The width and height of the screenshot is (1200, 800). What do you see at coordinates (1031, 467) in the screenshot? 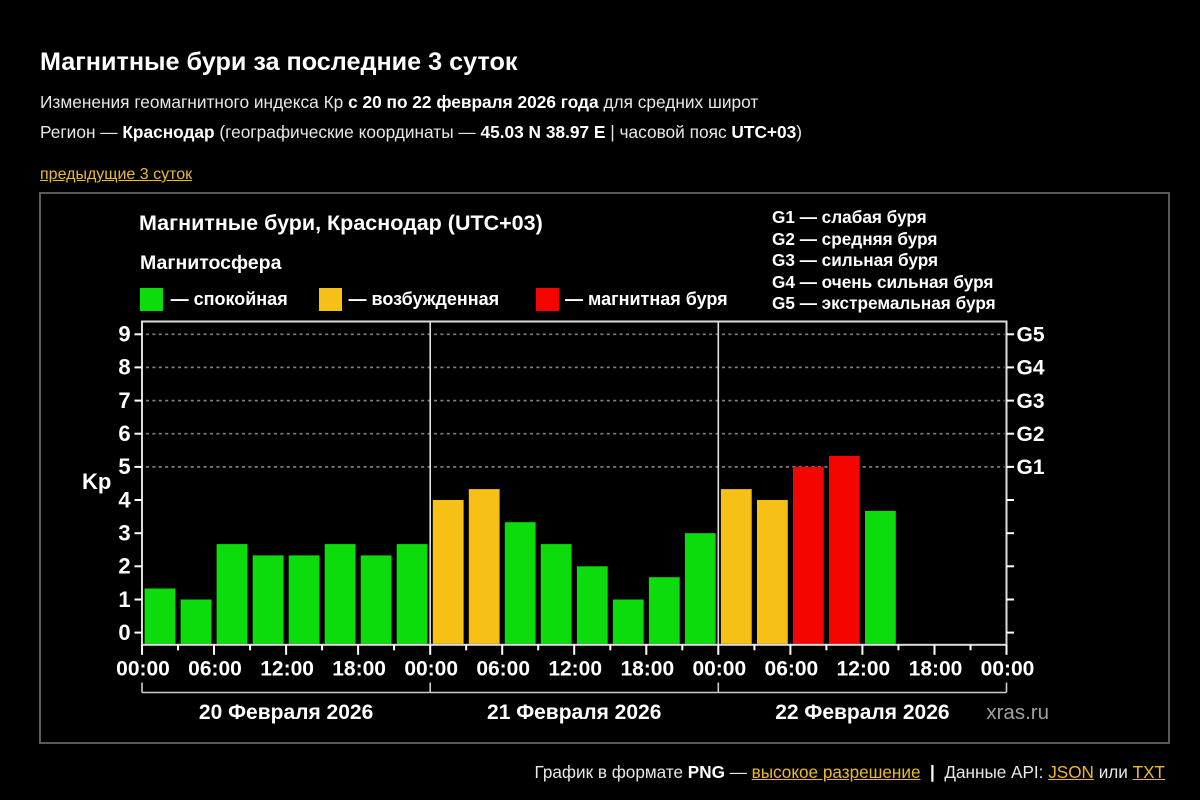
I see `svg-text: G1` at bounding box center [1031, 467].